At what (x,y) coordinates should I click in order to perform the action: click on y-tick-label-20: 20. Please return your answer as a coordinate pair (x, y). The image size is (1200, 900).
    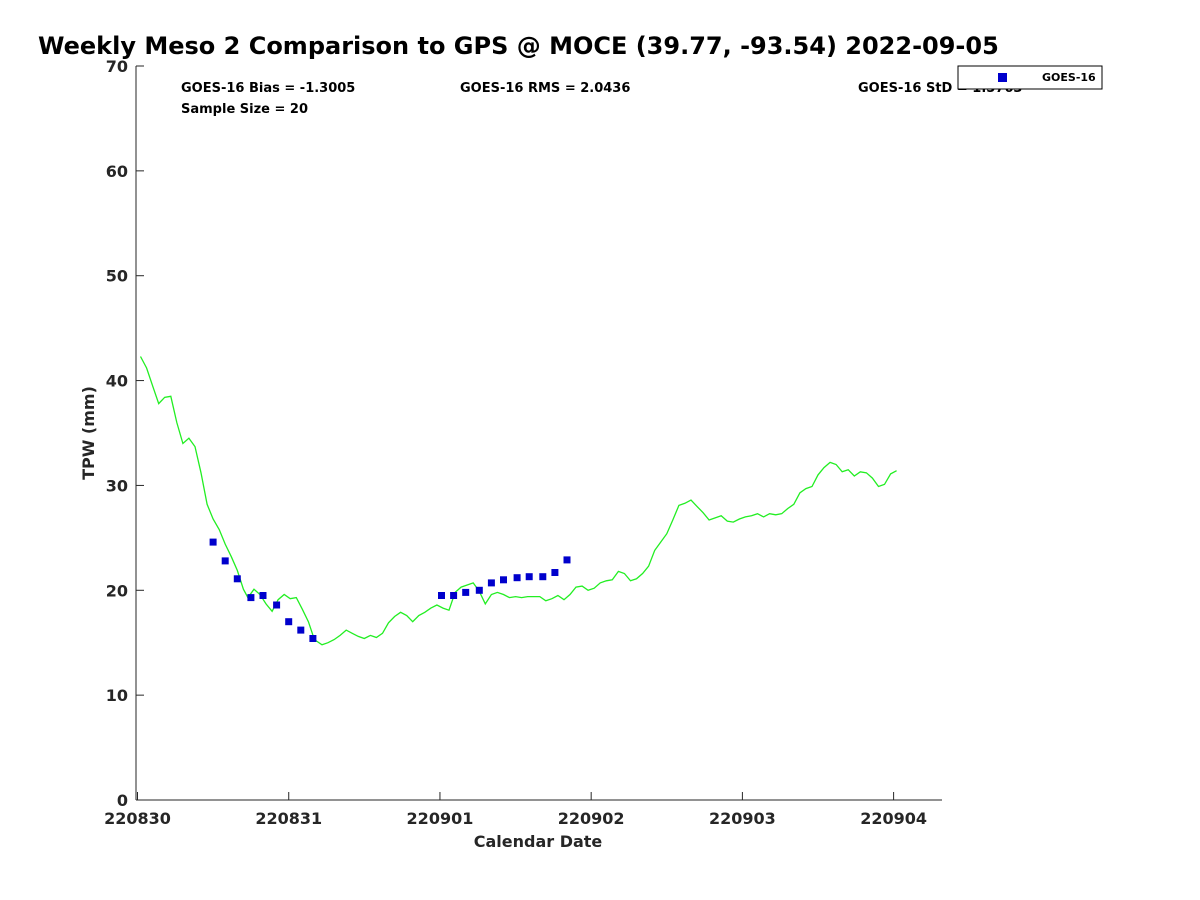
    Looking at the image, I should click on (117, 590).